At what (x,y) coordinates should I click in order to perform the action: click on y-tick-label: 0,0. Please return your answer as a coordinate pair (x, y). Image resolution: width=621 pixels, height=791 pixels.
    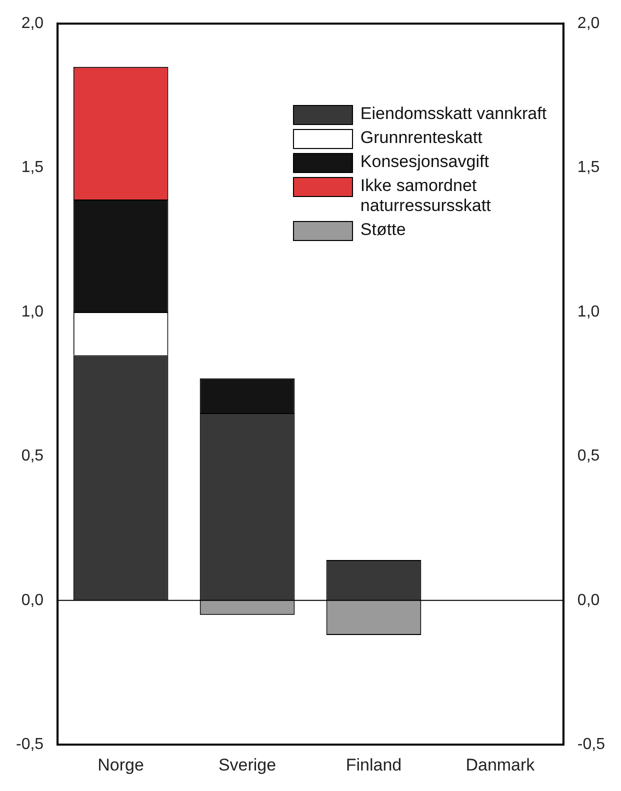
    Looking at the image, I should click on (32, 600).